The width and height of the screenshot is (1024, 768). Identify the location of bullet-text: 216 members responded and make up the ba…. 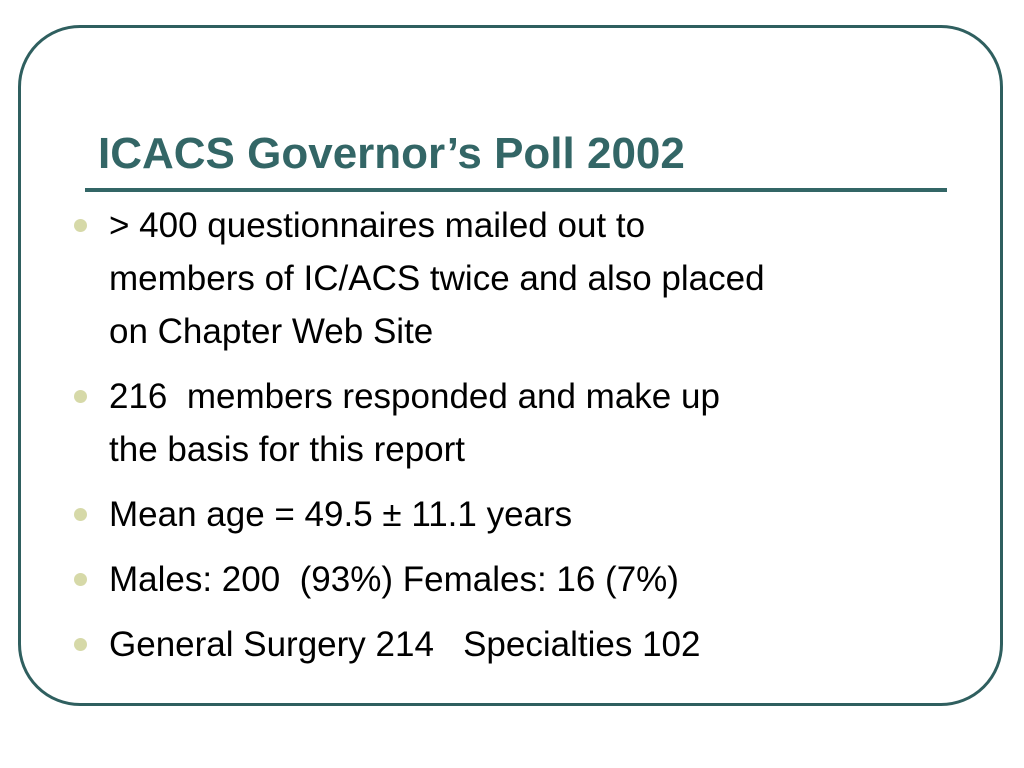
(414, 423).